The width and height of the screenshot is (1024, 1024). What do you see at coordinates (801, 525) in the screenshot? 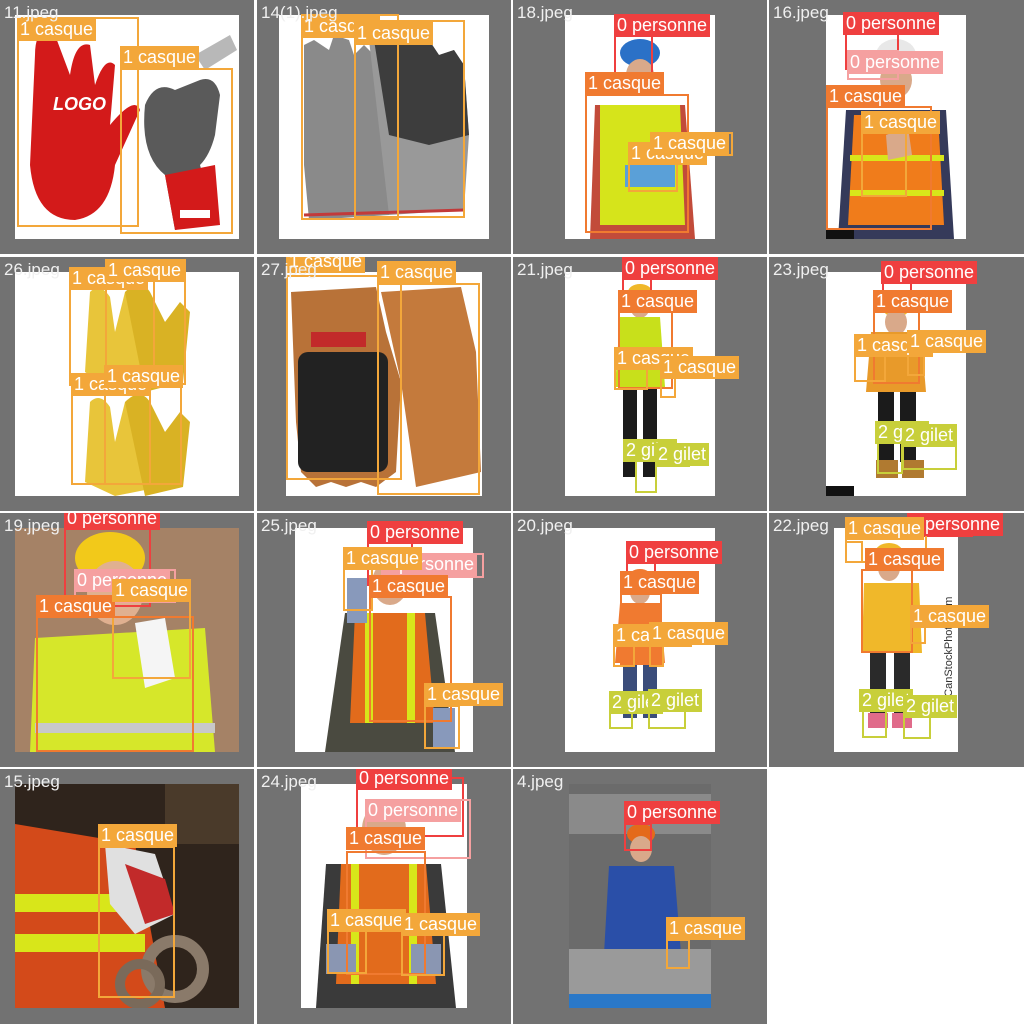
I see `filename: 22.jpeg` at bounding box center [801, 525].